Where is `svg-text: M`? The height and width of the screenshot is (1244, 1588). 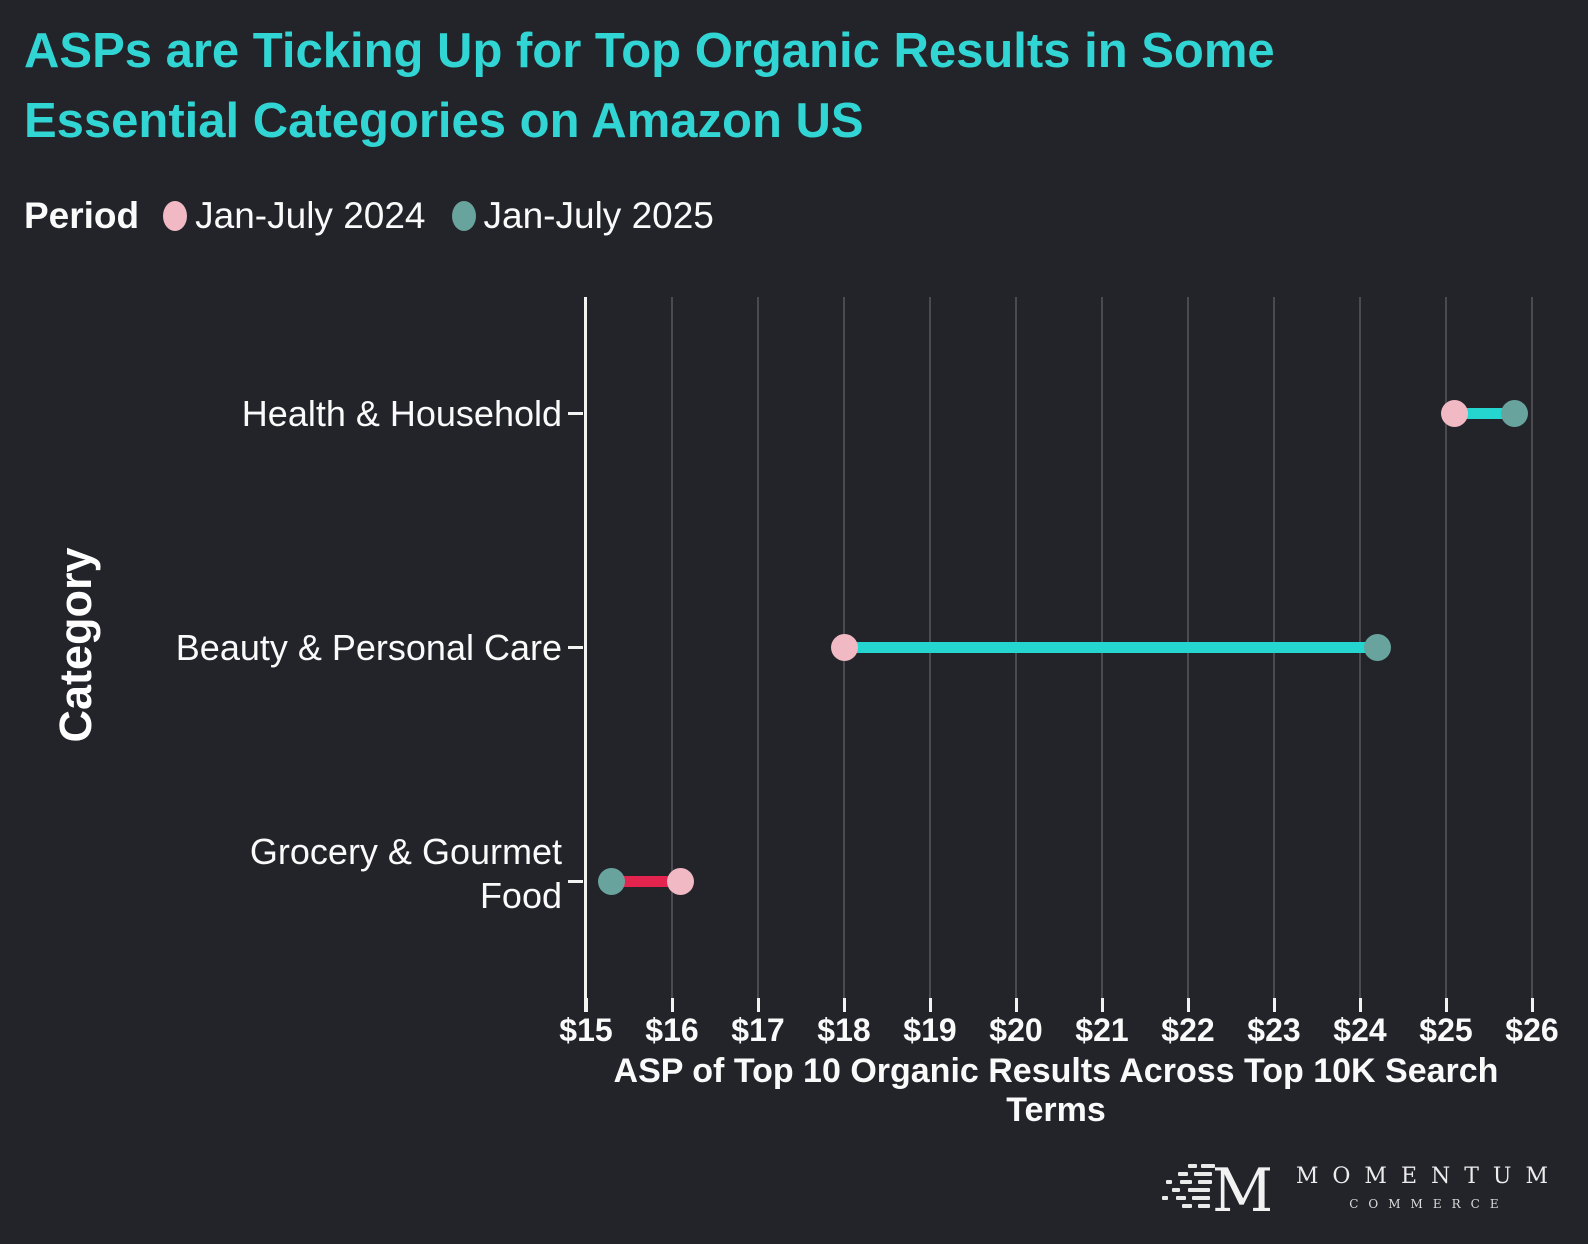
svg-text: M is located at coordinates (1241, 1187).